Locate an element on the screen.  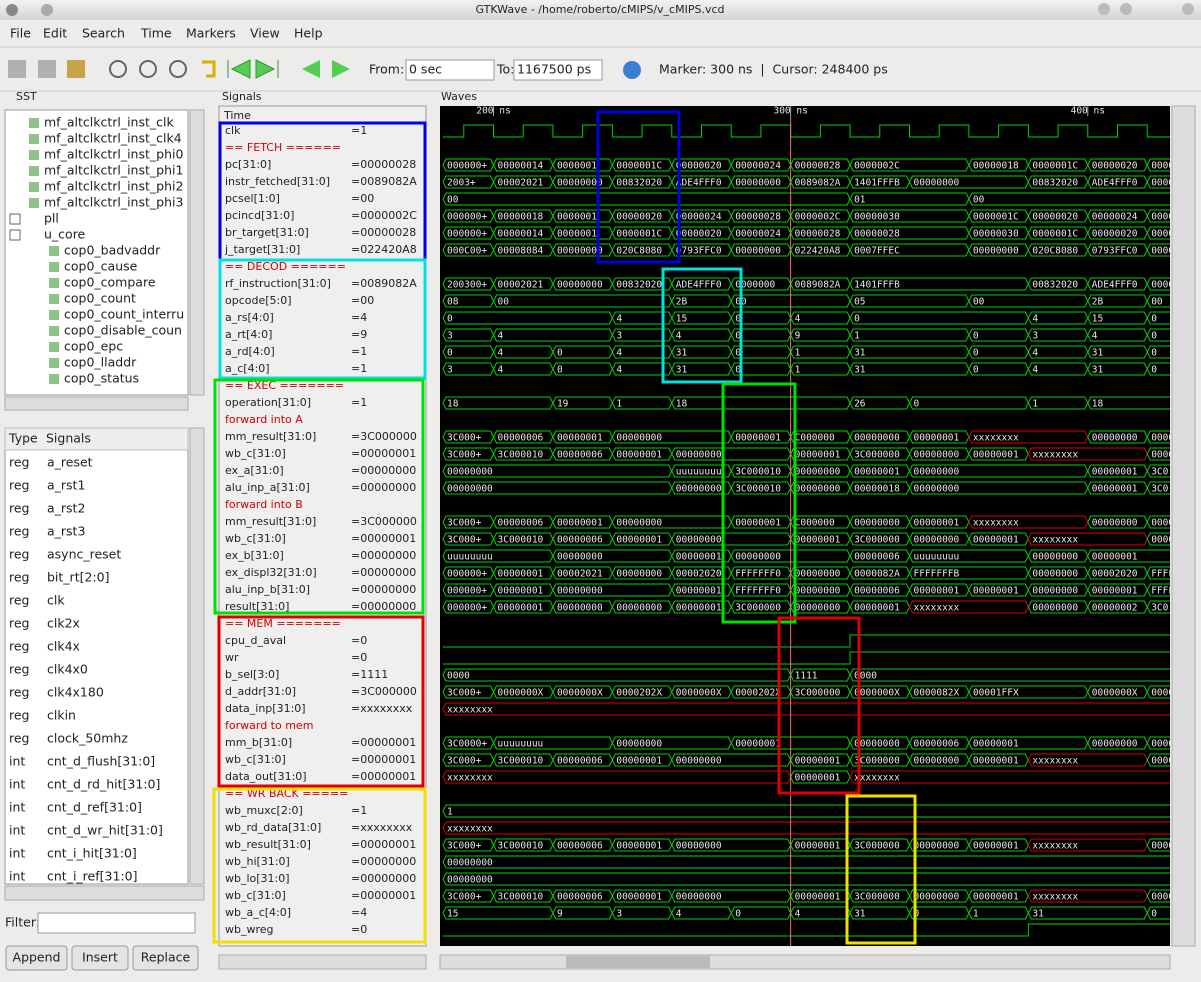
group-label: == MEM ======= is located at coordinates (283, 623).